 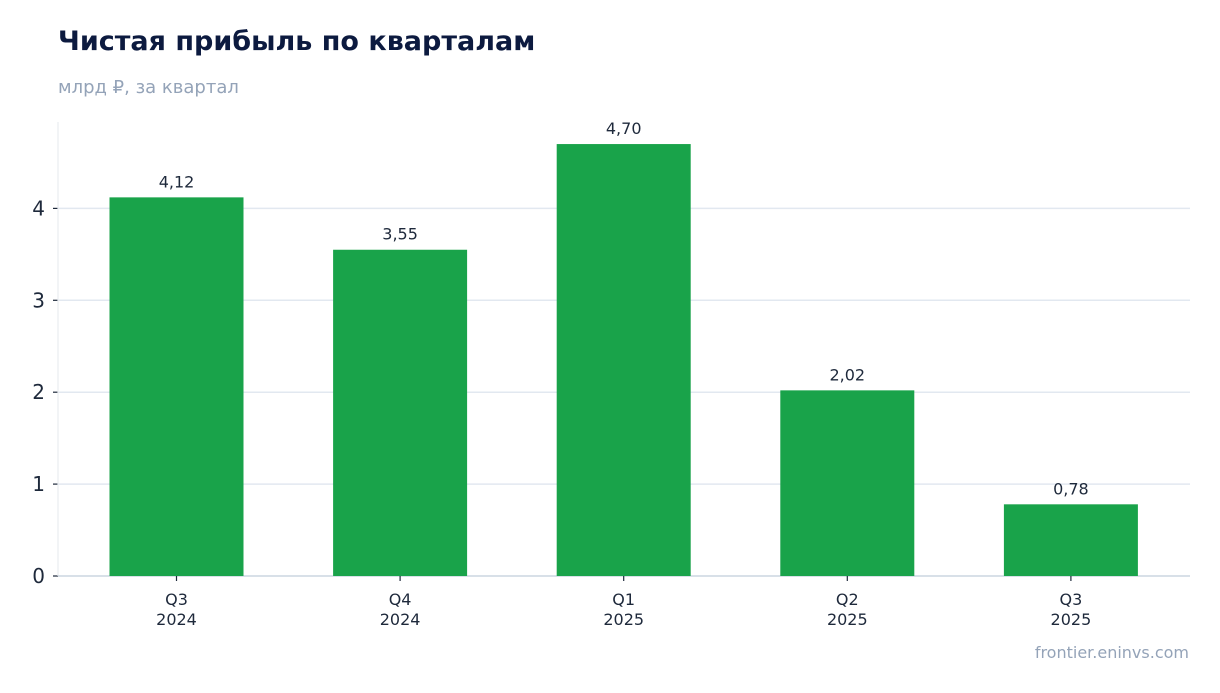 I want to click on page-title: Чистая прибыль по кварталам, so click(x=297, y=41).